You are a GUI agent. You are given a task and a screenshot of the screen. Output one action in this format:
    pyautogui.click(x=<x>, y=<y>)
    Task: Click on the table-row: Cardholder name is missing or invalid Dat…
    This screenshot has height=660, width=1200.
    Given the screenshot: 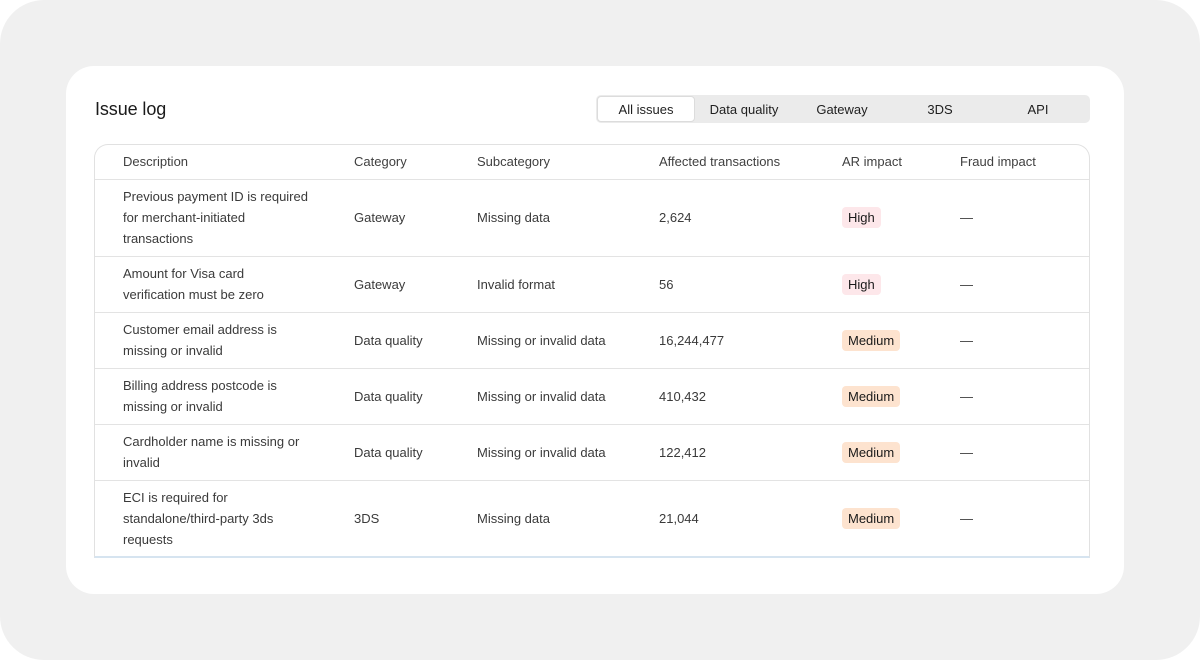 What is the action you would take?
    pyautogui.click(x=592, y=452)
    